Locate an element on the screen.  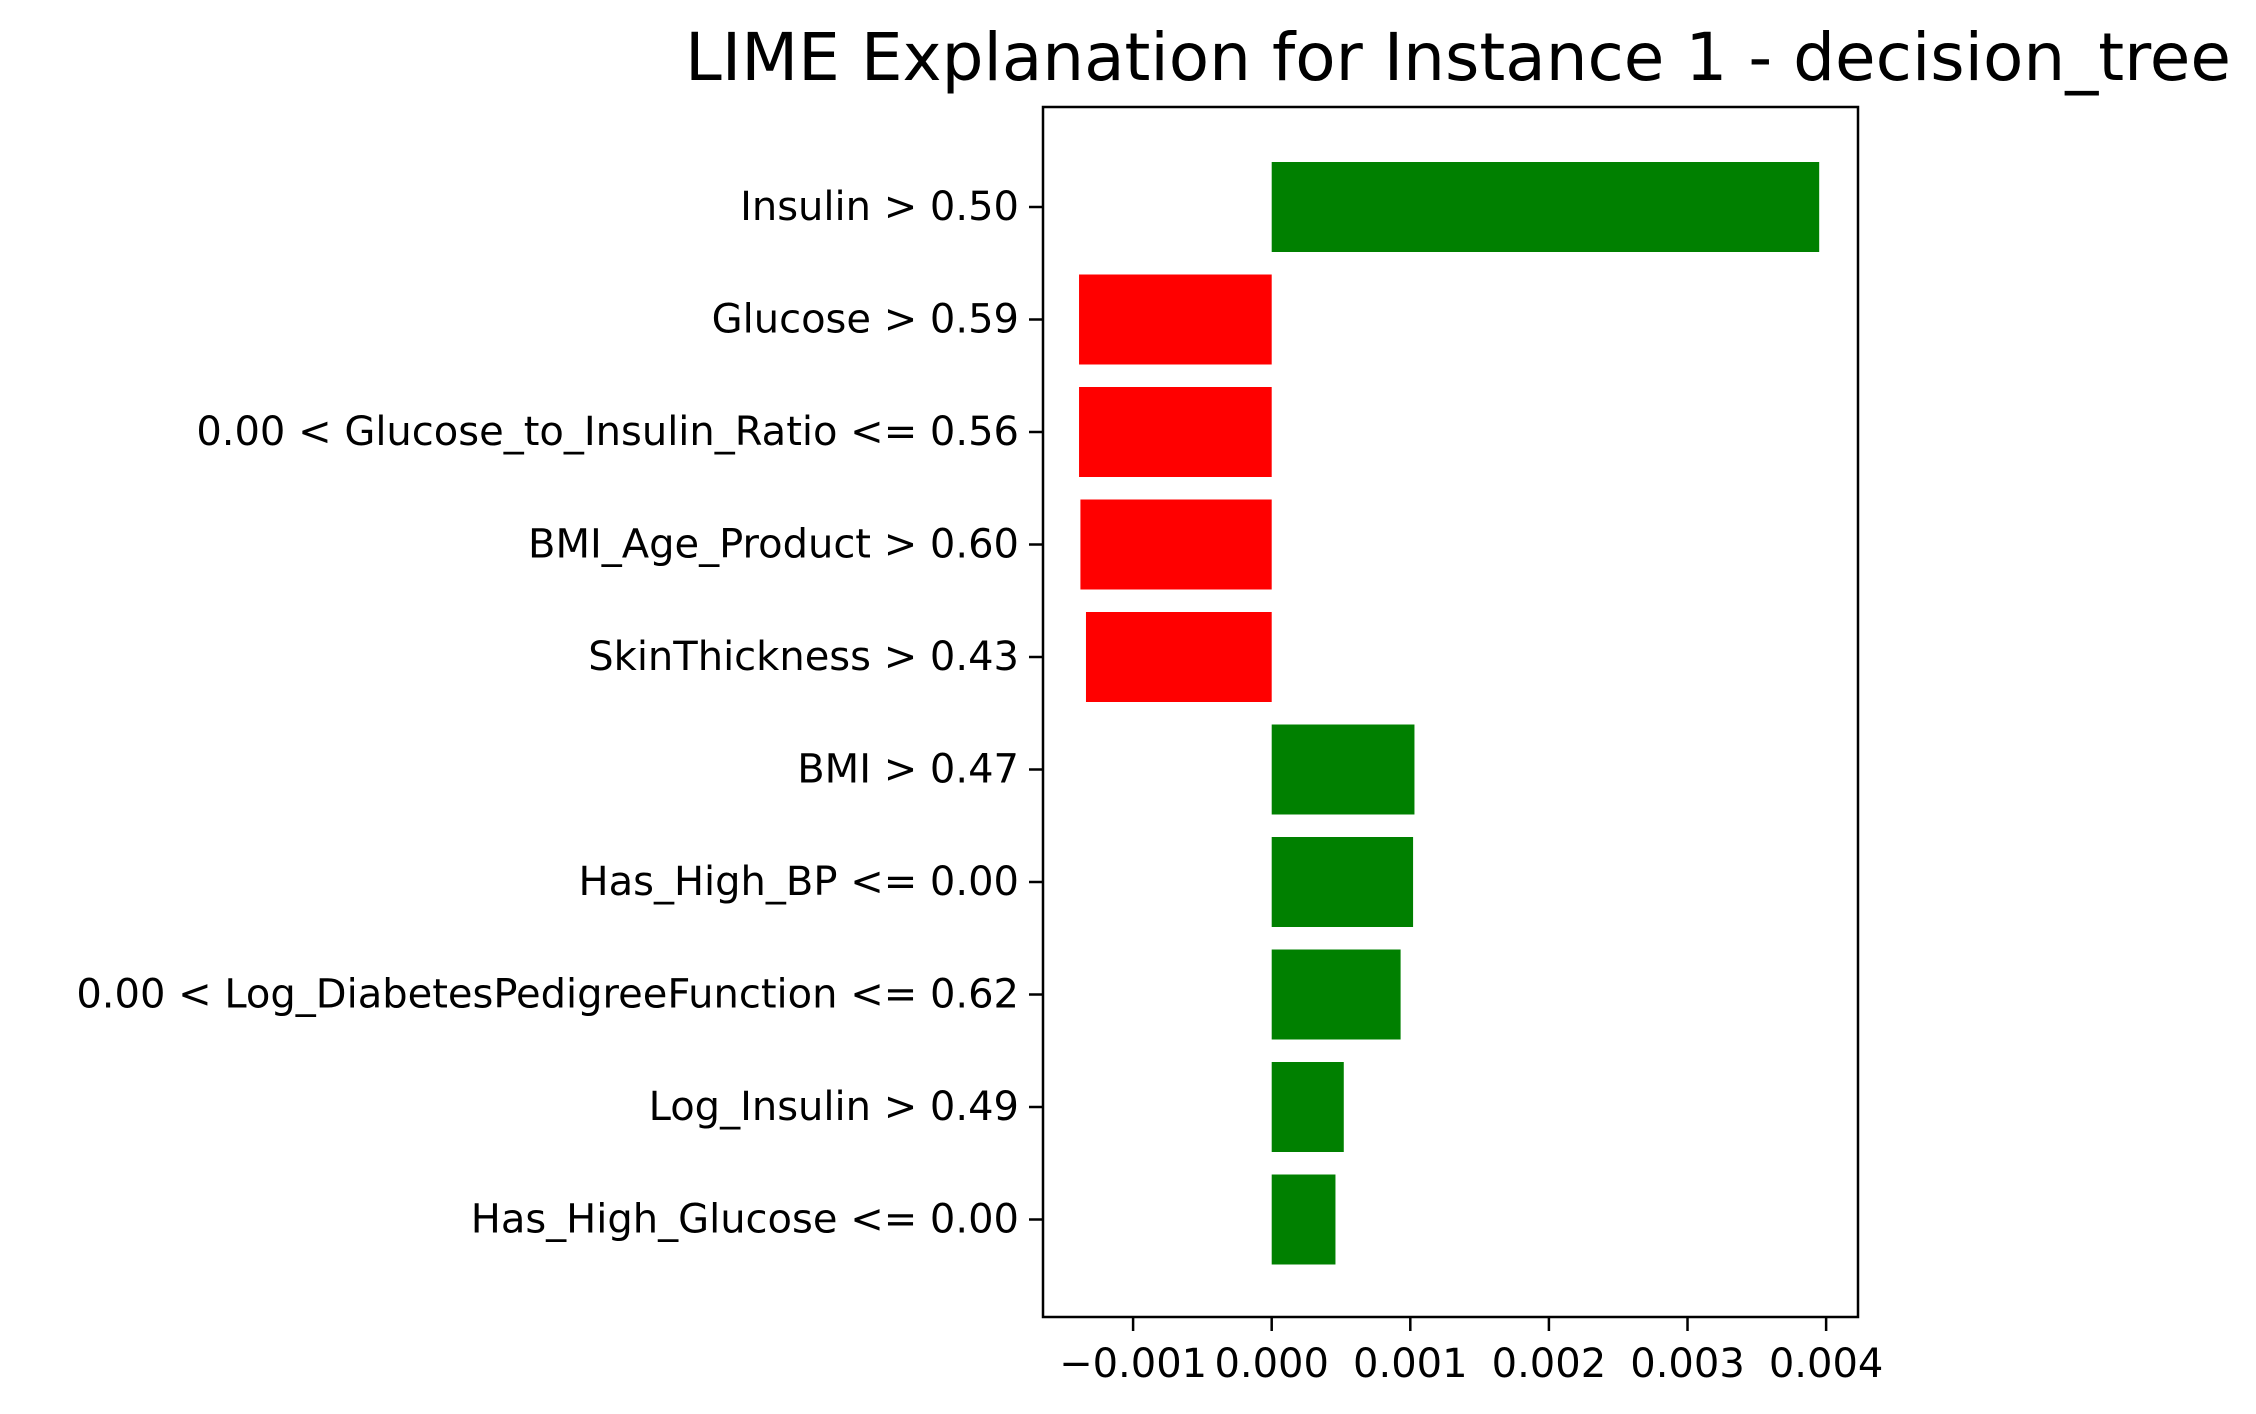
y-tick-label: SkinThickness > 0.43 is located at coordinates (803, 657).